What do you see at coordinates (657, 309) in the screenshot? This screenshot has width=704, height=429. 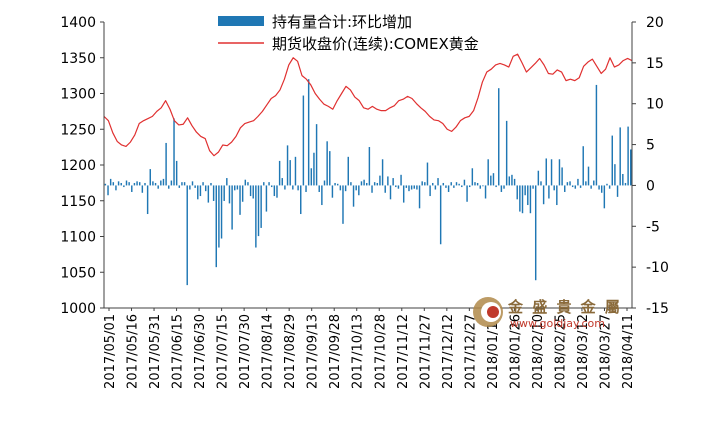 I see `right-tick-label: -15` at bounding box center [657, 309].